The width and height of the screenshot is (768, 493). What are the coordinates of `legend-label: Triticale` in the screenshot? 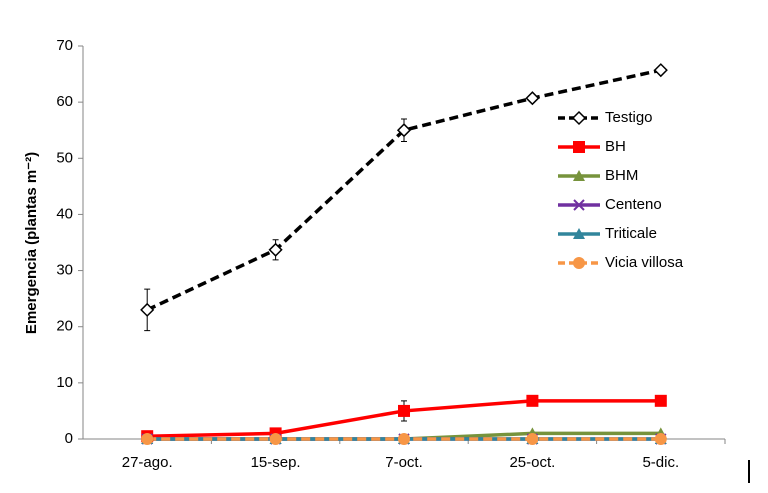 It's located at (631, 233).